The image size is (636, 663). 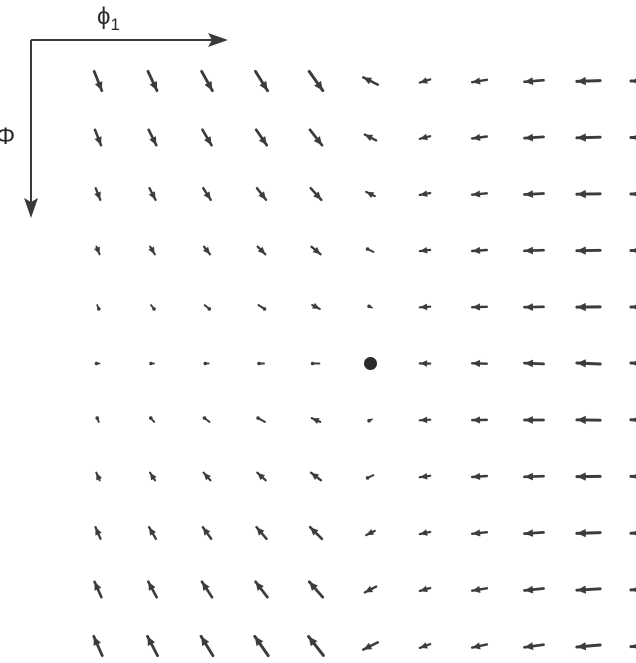 What do you see at coordinates (129, 25) in the screenshot?
I see `x-axis: ϕ1` at bounding box center [129, 25].